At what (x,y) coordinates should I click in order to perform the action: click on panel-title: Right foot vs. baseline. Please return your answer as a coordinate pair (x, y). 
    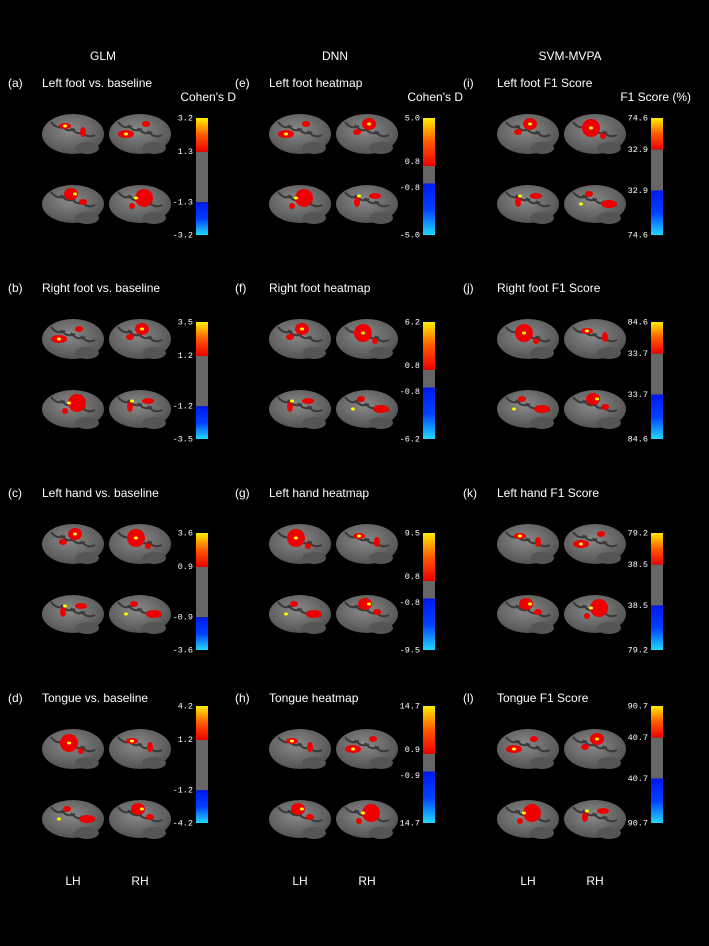
    Looking at the image, I should click on (101, 288).